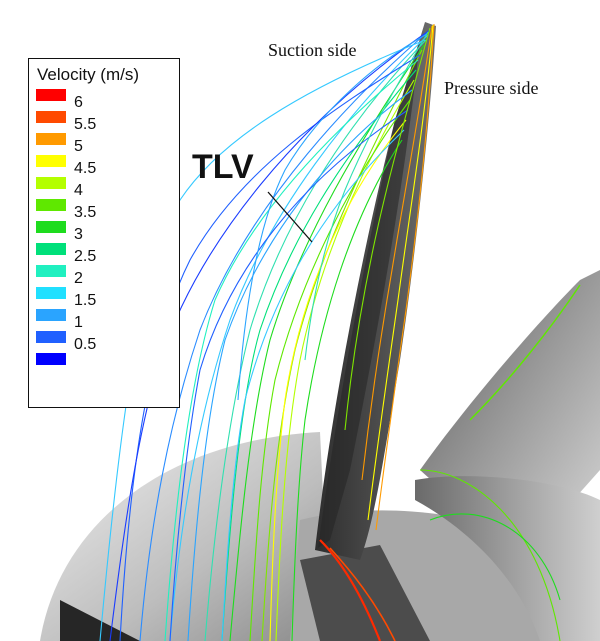  I want to click on right-blade-lower, so click(507, 558).